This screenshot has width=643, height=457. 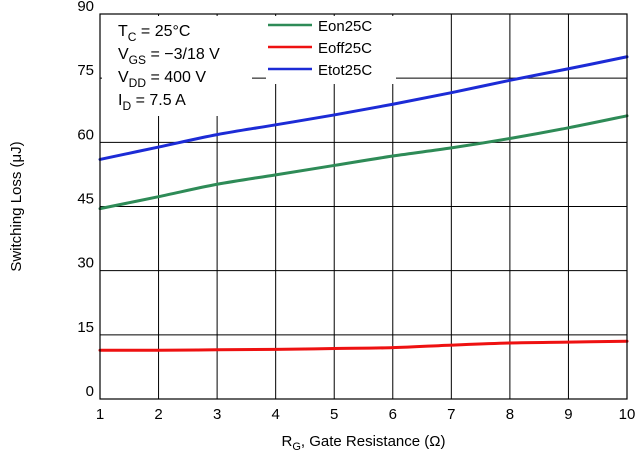 I want to click on x-tick-label: 9, so click(x=568, y=414).